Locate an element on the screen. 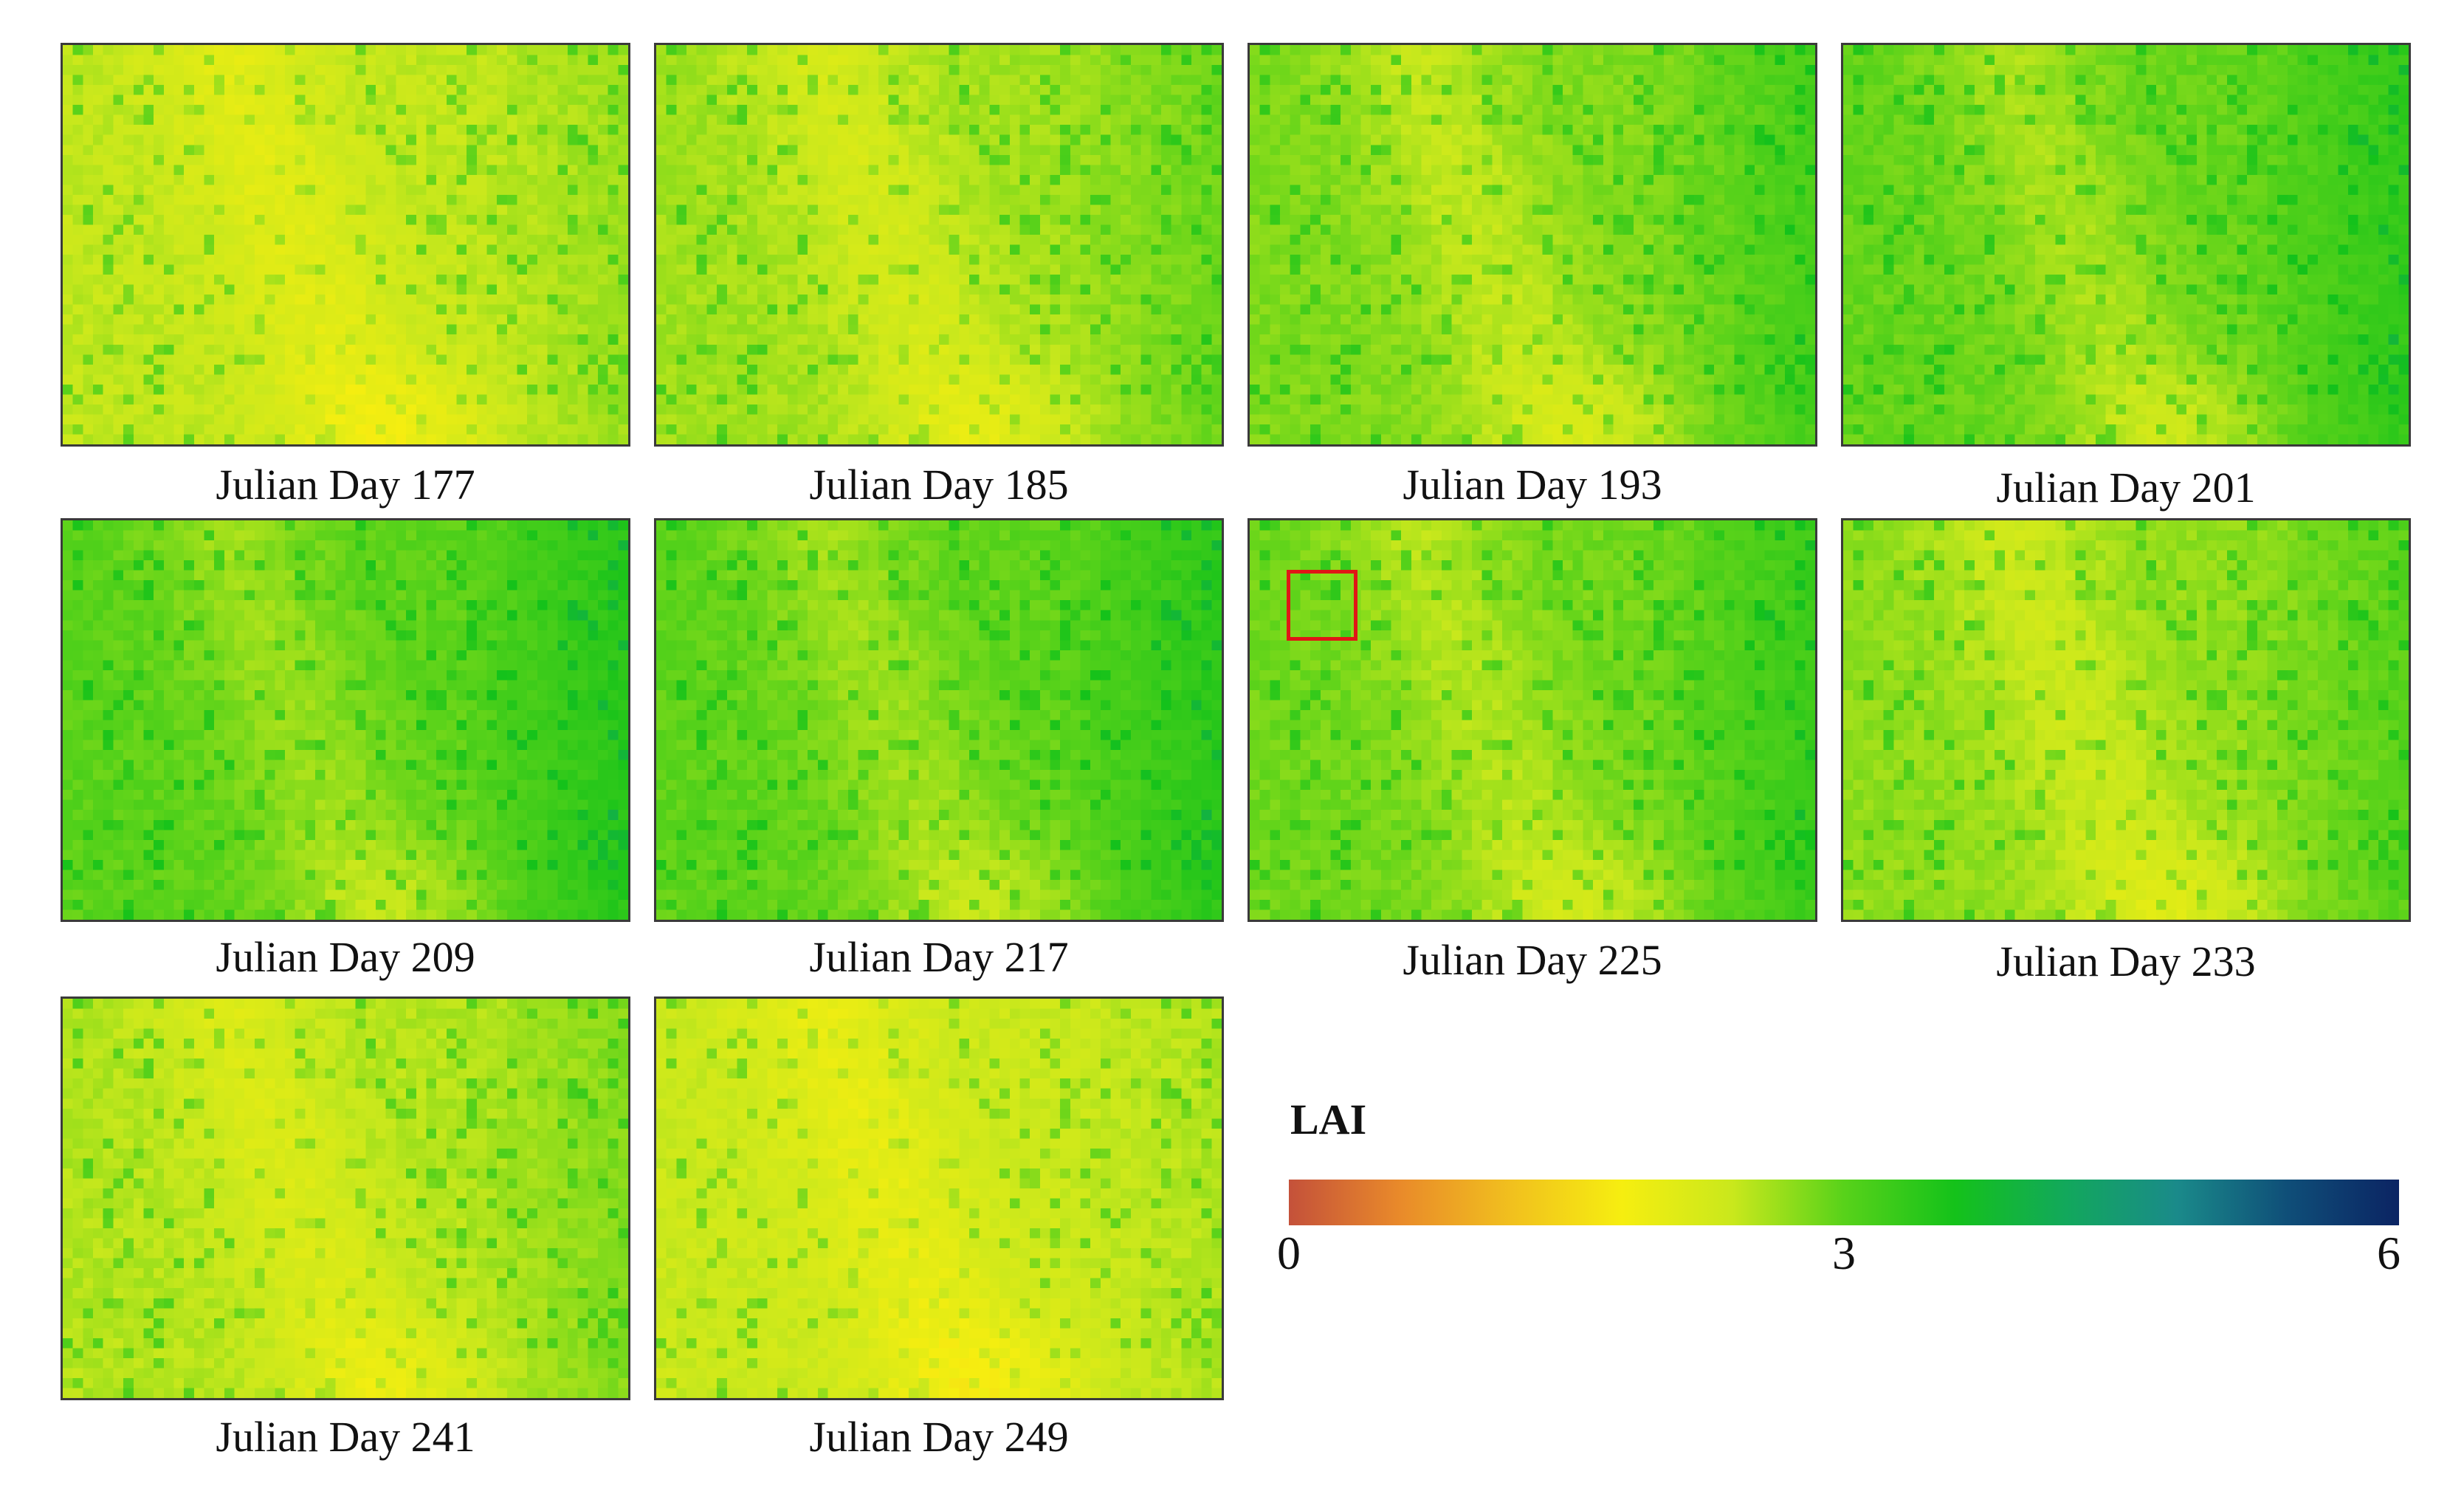 Image resolution: width=2464 pixels, height=1494 pixels. panel-label: Julian Day 241 is located at coordinates (345, 1437).